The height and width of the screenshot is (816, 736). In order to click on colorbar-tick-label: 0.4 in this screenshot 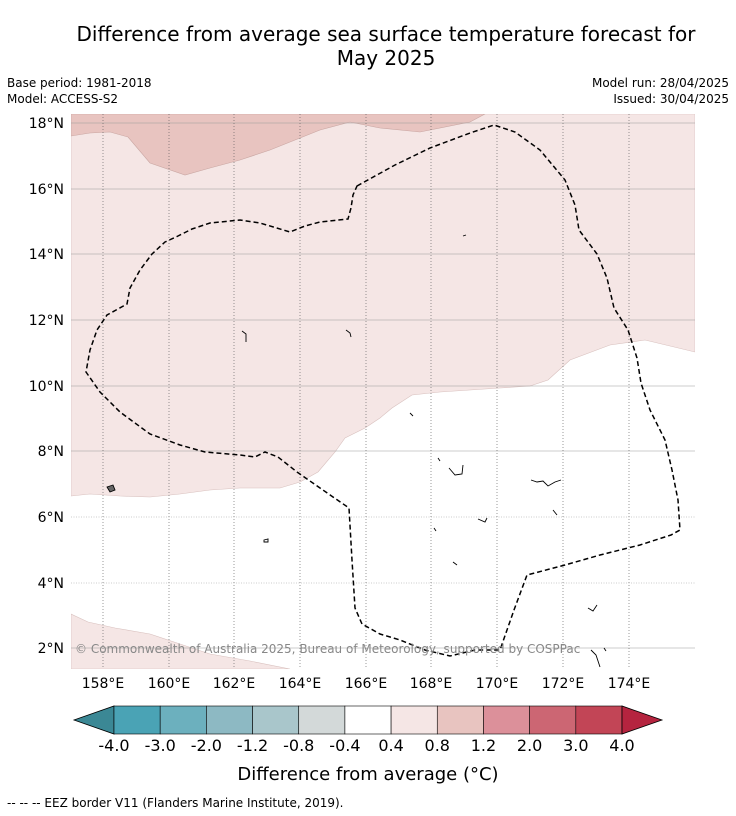, I will do `click(390, 745)`.